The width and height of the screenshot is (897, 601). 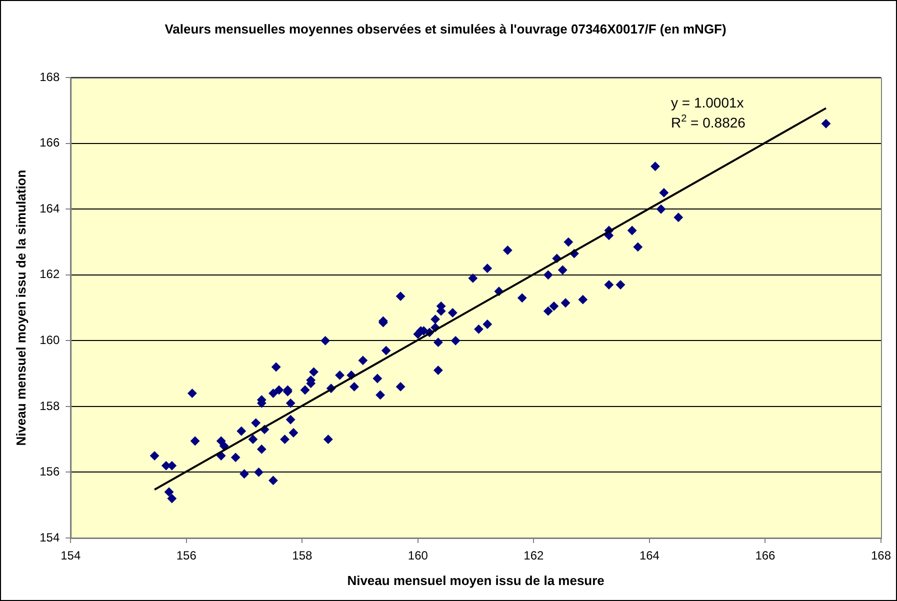 What do you see at coordinates (50, 274) in the screenshot?
I see `y-tick-label: 162` at bounding box center [50, 274].